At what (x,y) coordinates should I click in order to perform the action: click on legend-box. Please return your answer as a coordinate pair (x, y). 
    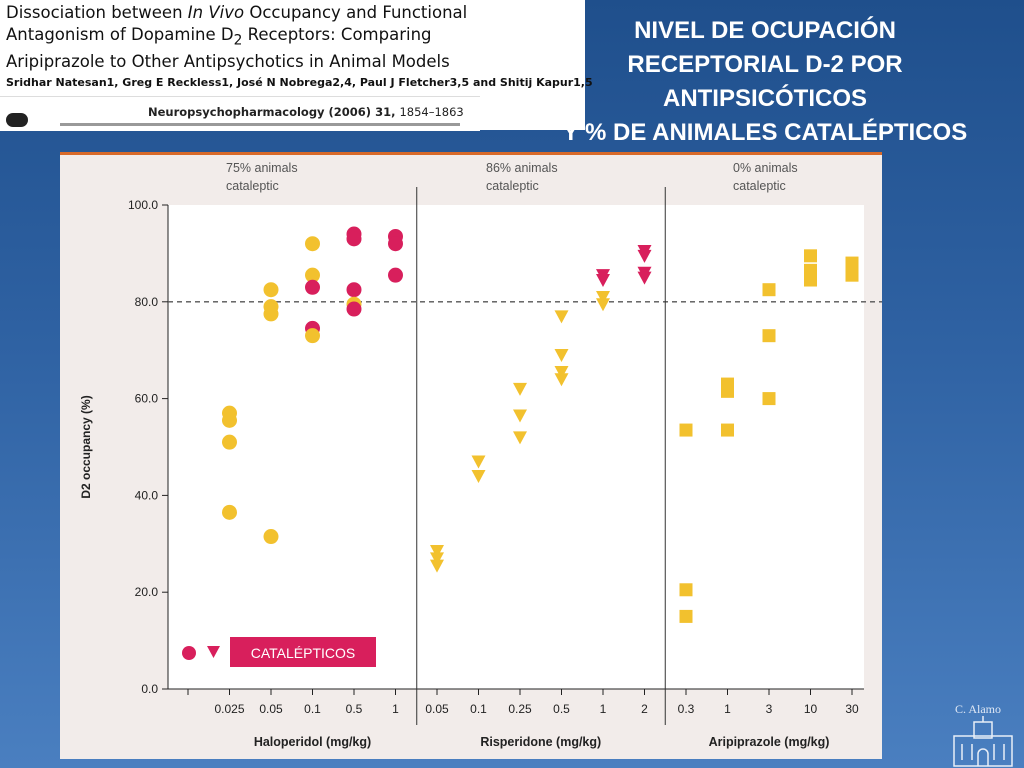
    Looking at the image, I should click on (303, 652).